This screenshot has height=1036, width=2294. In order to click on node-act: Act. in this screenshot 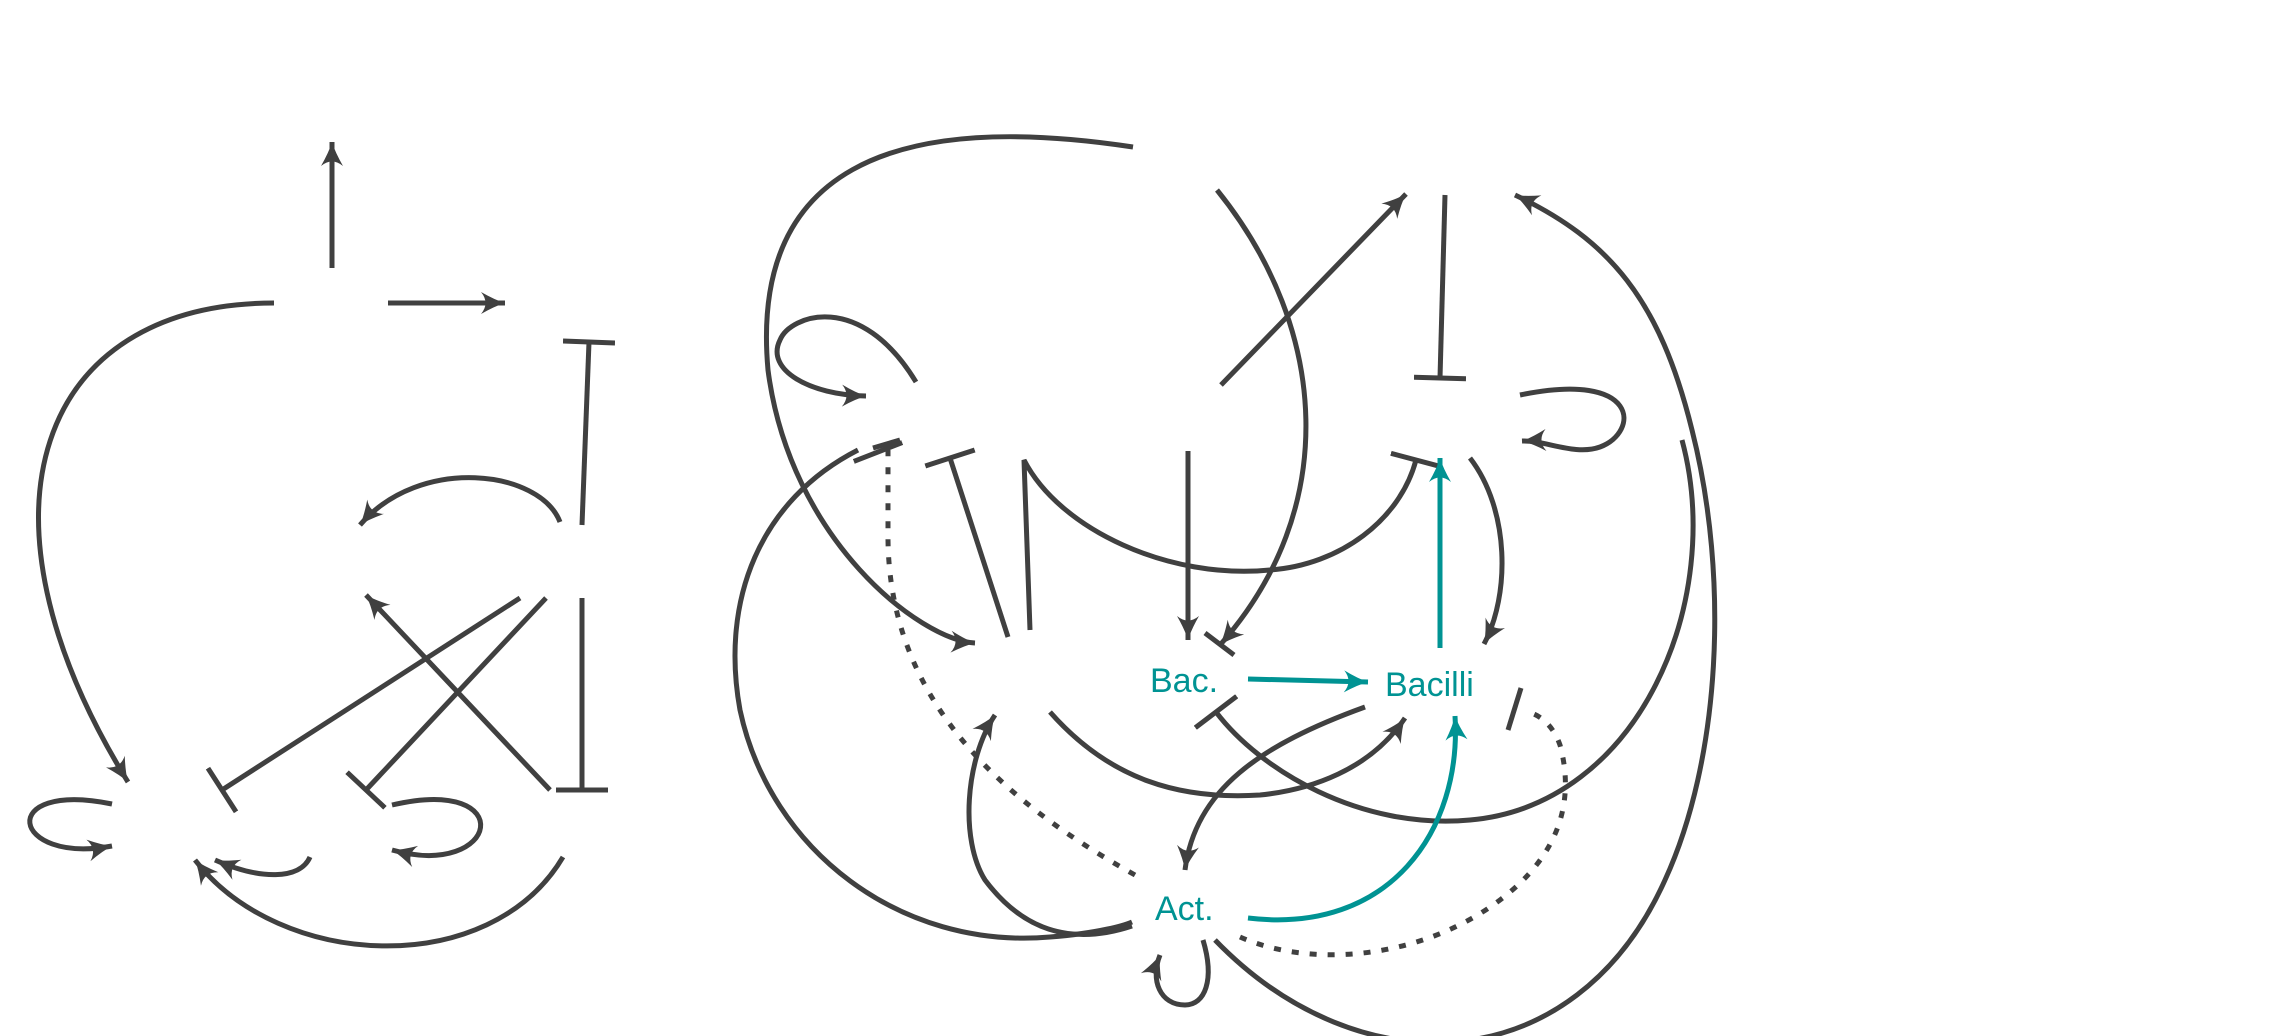, I will do `click(1184, 909)`.